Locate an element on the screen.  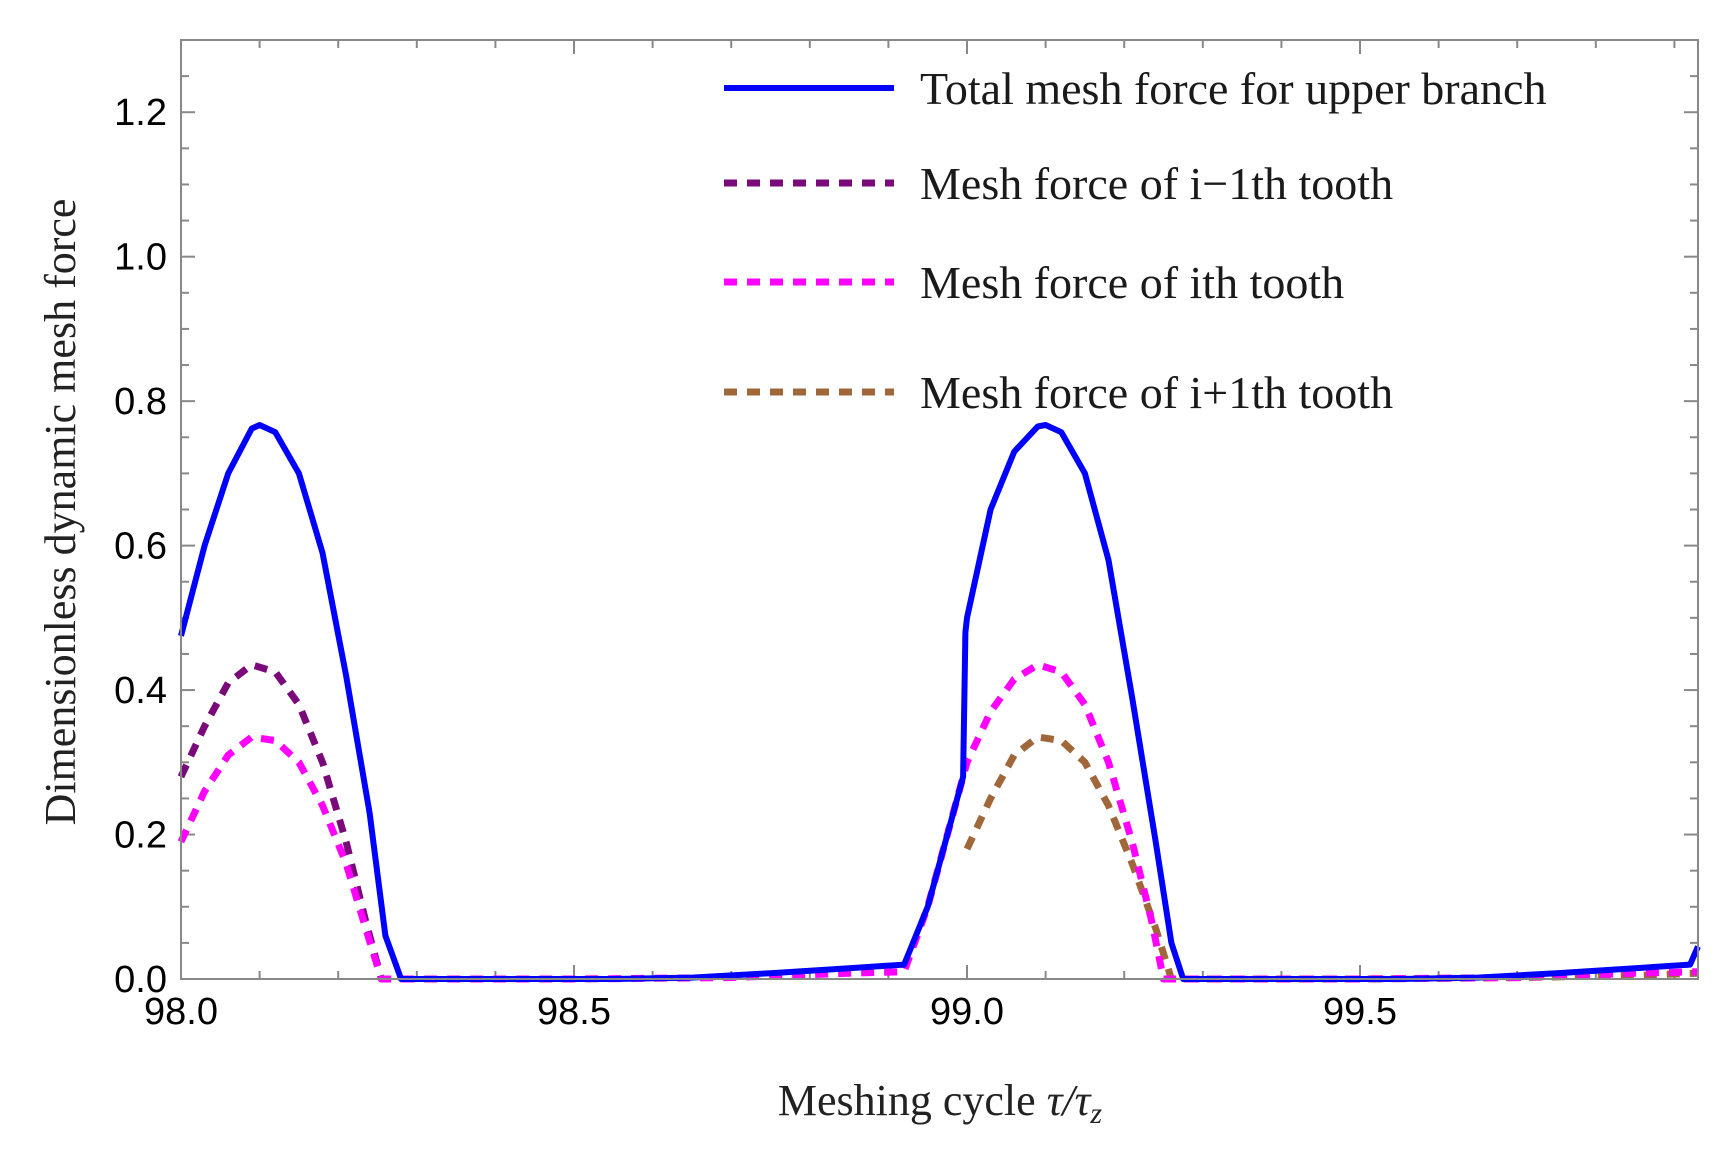
x-tick-label: 98.5 is located at coordinates (574, 1012).